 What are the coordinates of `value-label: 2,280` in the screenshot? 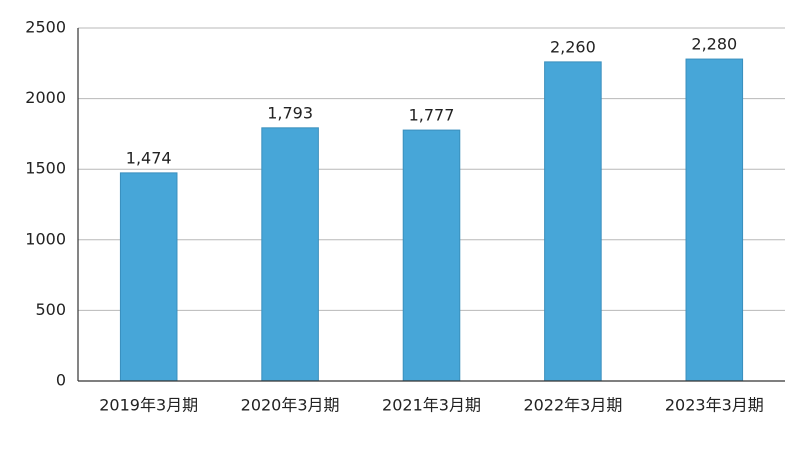 It's located at (714, 44).